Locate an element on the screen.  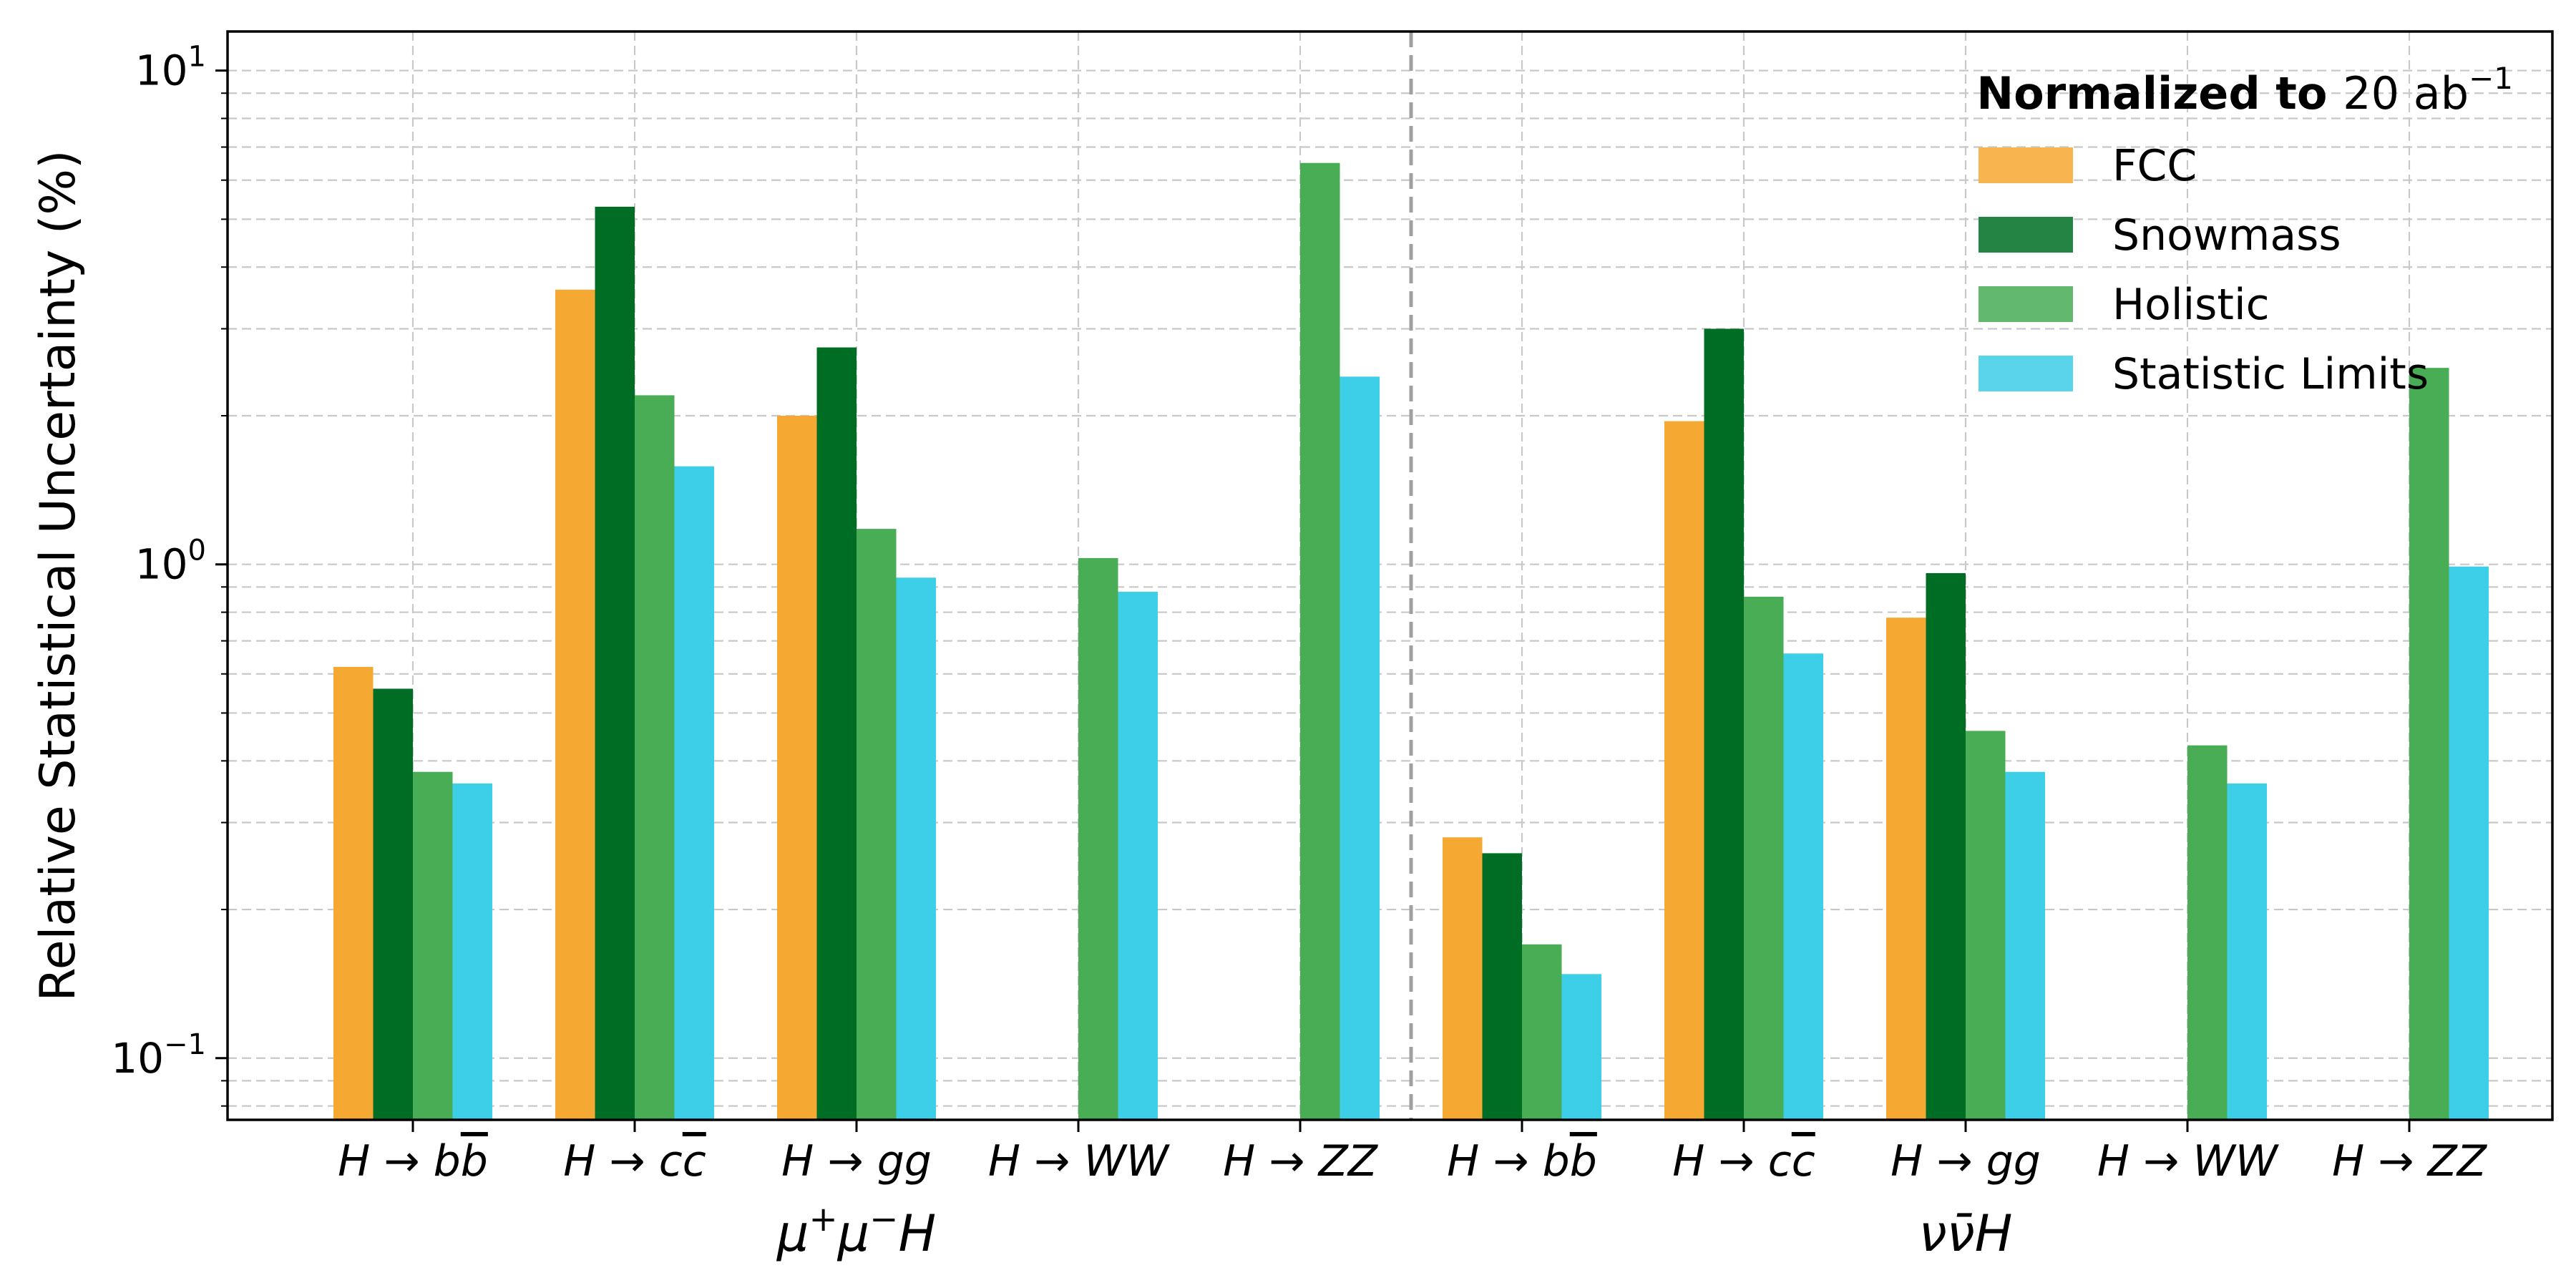
legend-swatch-fcc is located at coordinates (2026, 165).